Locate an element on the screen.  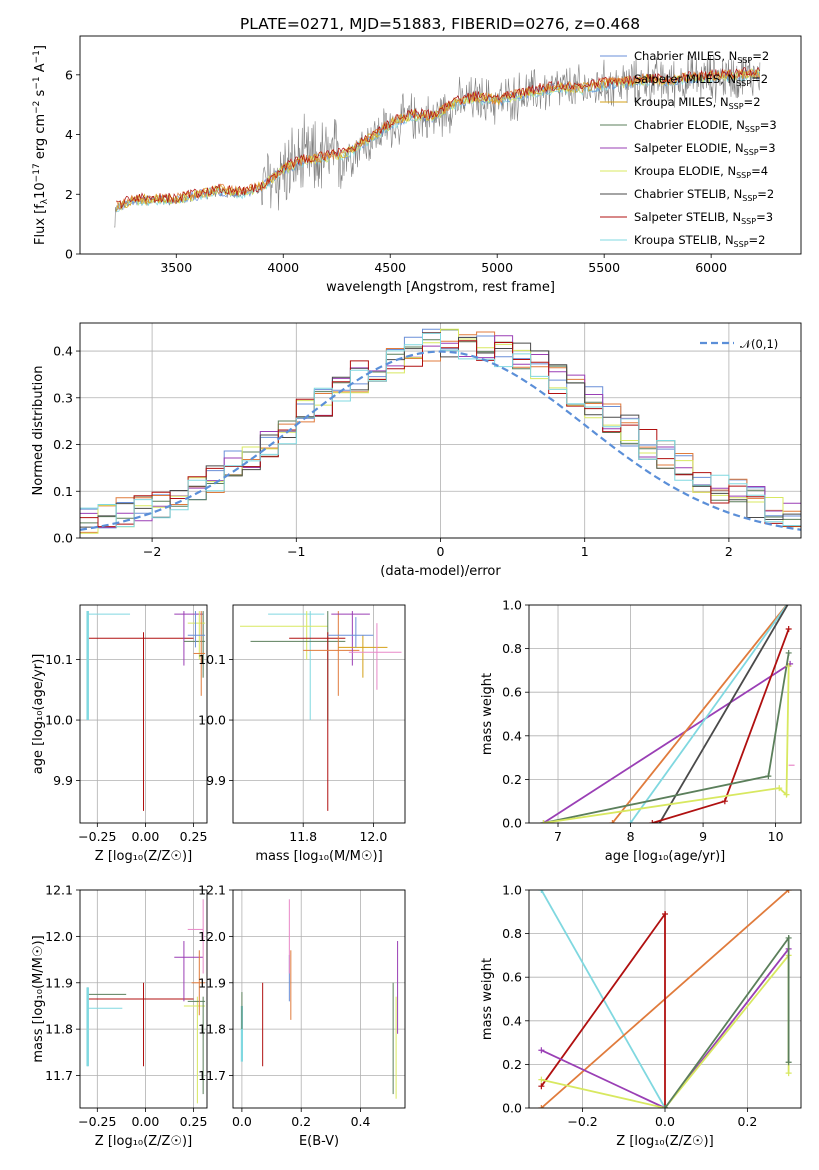
weight-line-salpeter-miles is located at coordinates (699, 714).